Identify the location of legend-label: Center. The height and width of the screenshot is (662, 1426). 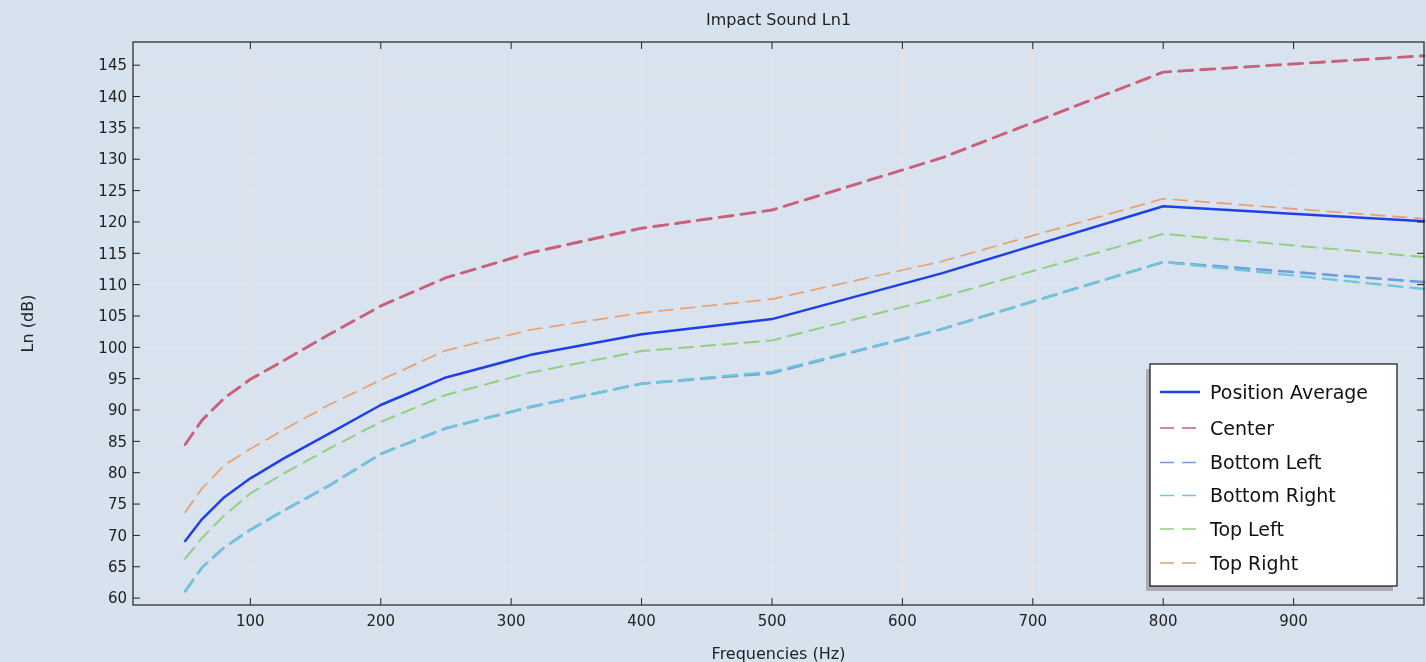
(1242, 427).